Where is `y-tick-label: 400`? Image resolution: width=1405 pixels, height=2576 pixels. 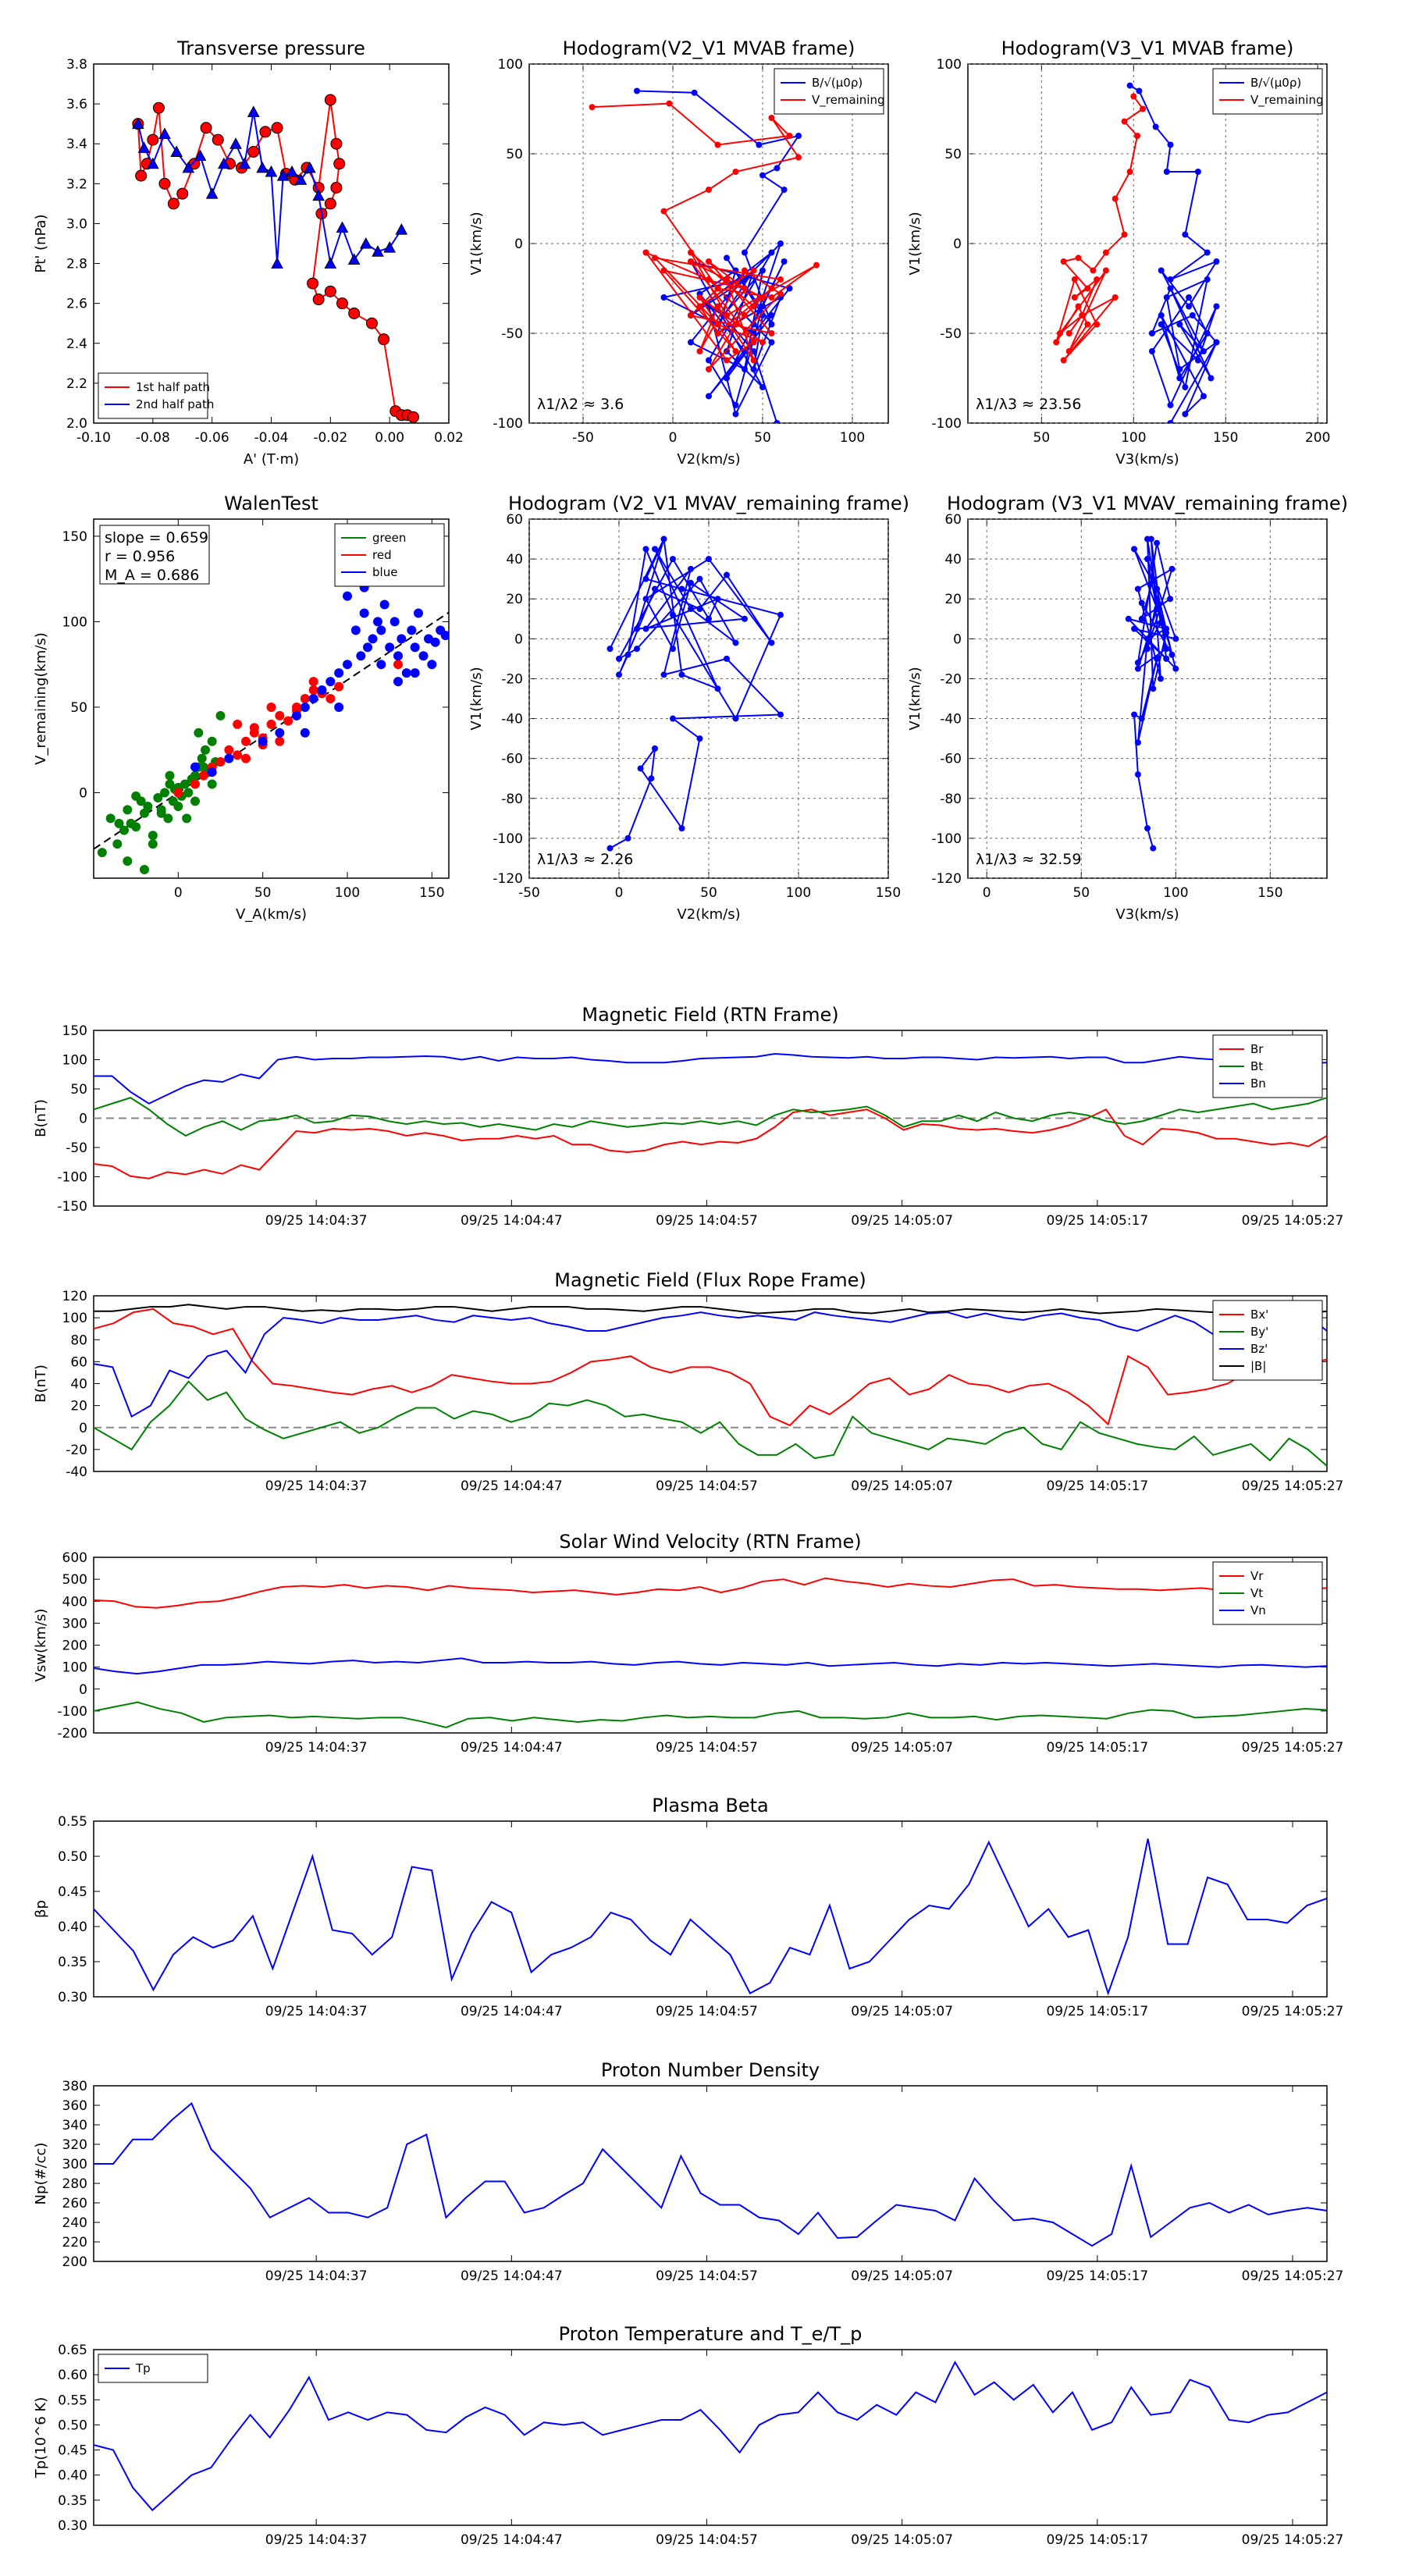
y-tick-label: 400 is located at coordinates (74, 1602).